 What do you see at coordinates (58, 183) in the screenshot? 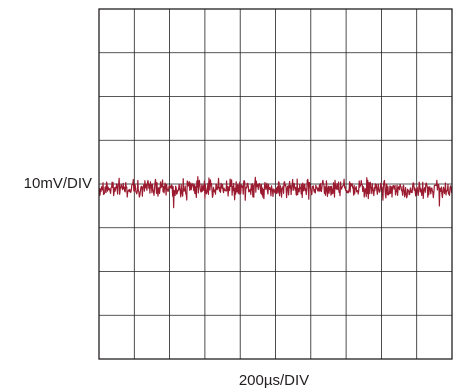
I see `y-axis-label: 10mV/DIV` at bounding box center [58, 183].